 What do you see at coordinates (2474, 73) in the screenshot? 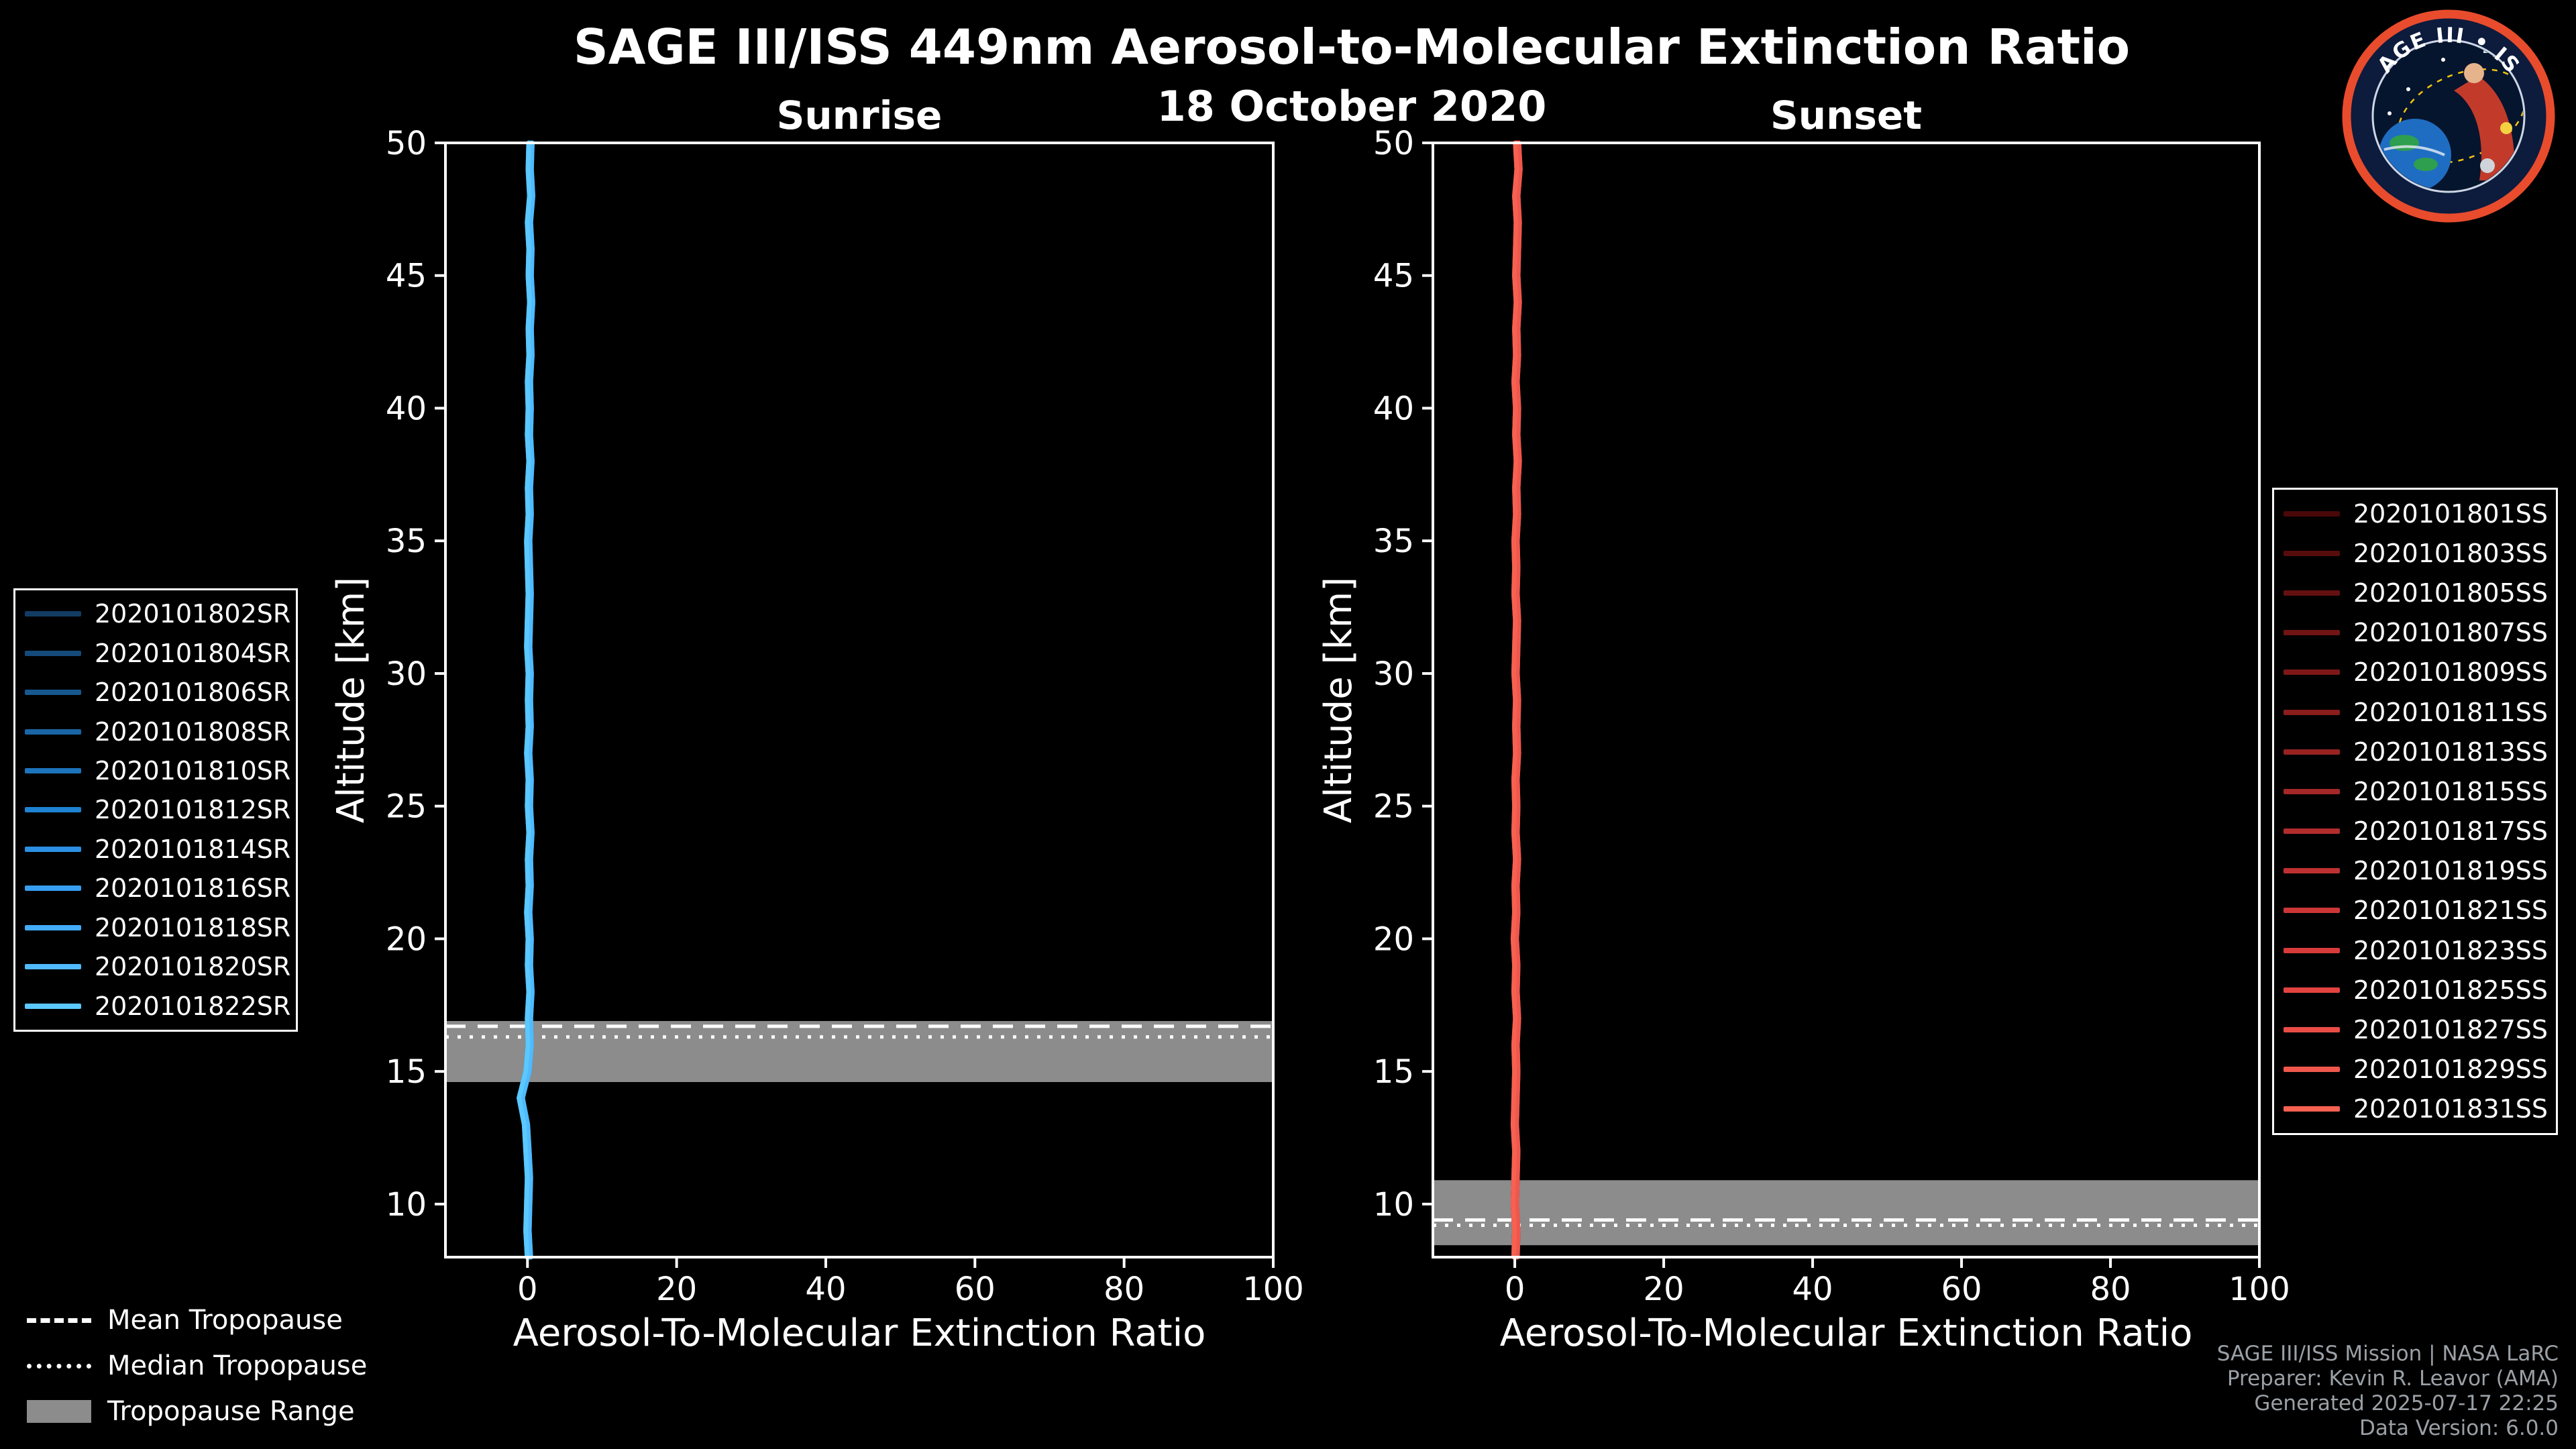
I see `figure-head` at bounding box center [2474, 73].